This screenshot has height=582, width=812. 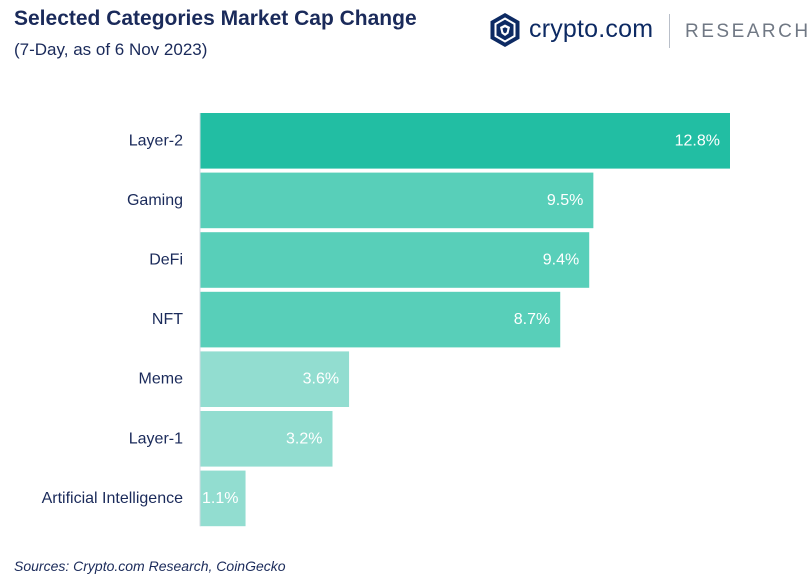 I want to click on source-note: Sources: Crypto.com Research, CoinGecko, so click(x=150, y=566).